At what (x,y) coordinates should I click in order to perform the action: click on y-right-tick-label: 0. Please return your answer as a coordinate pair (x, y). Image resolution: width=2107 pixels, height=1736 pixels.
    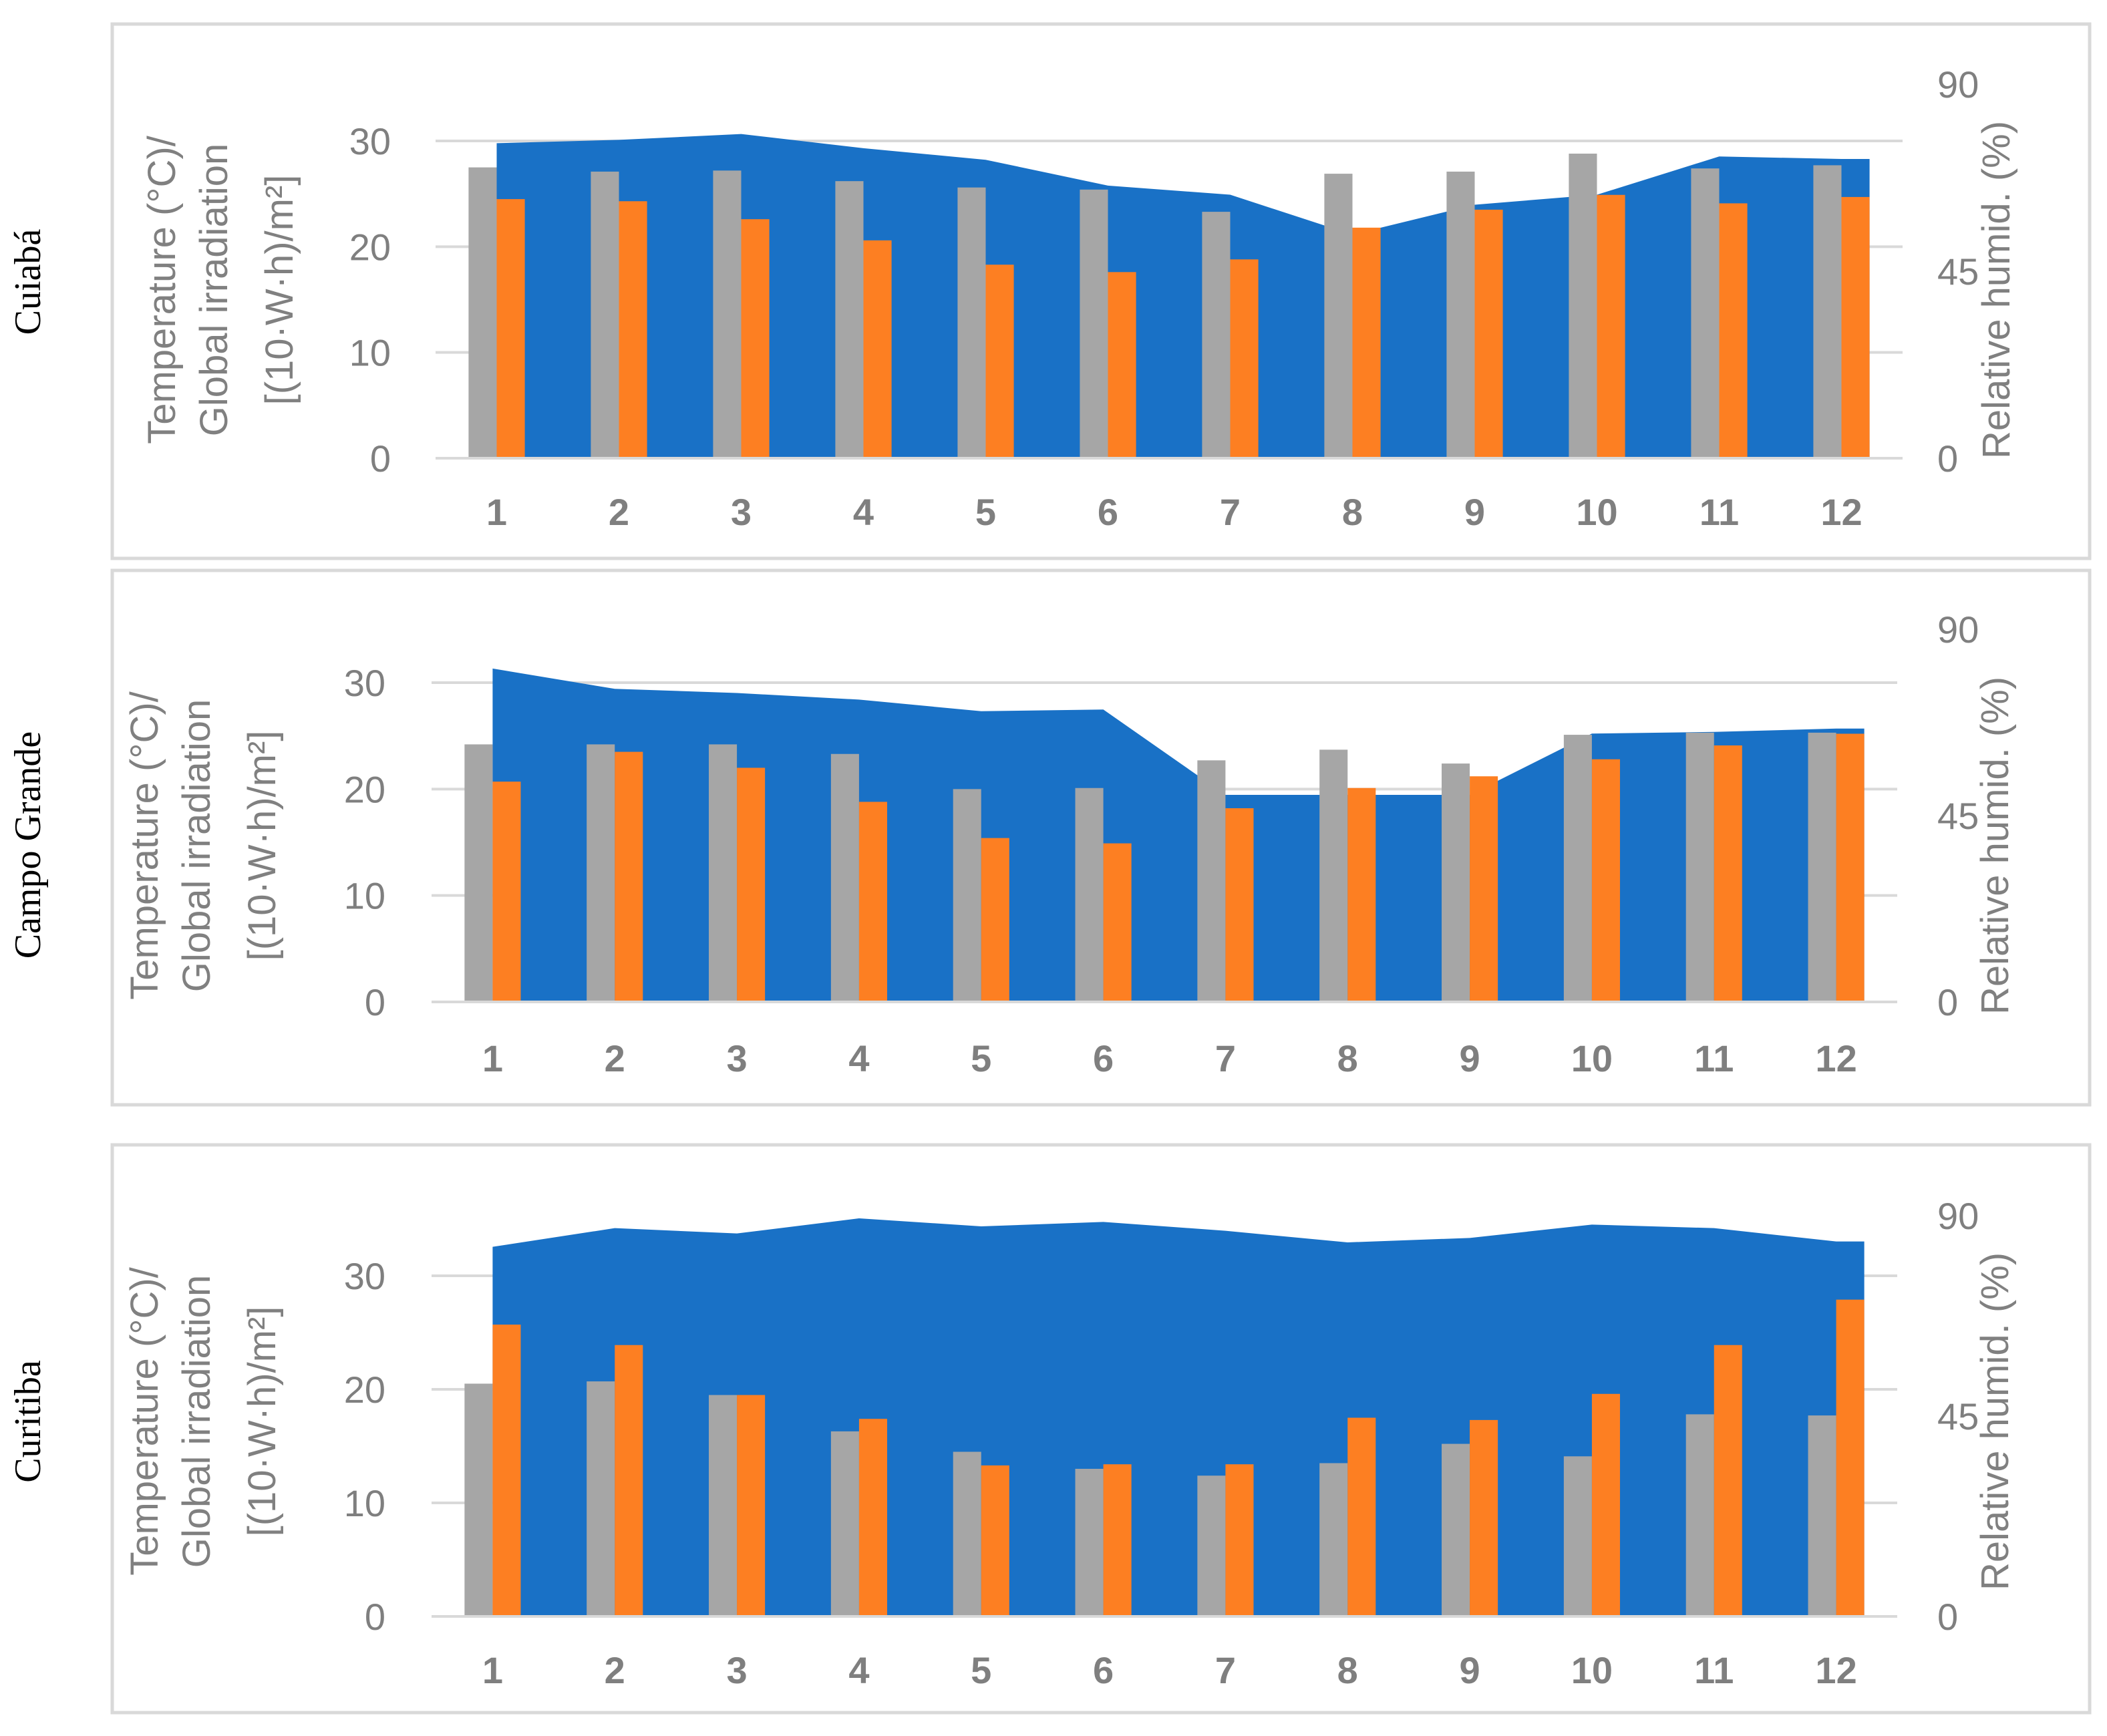
    Looking at the image, I should click on (1947, 1002).